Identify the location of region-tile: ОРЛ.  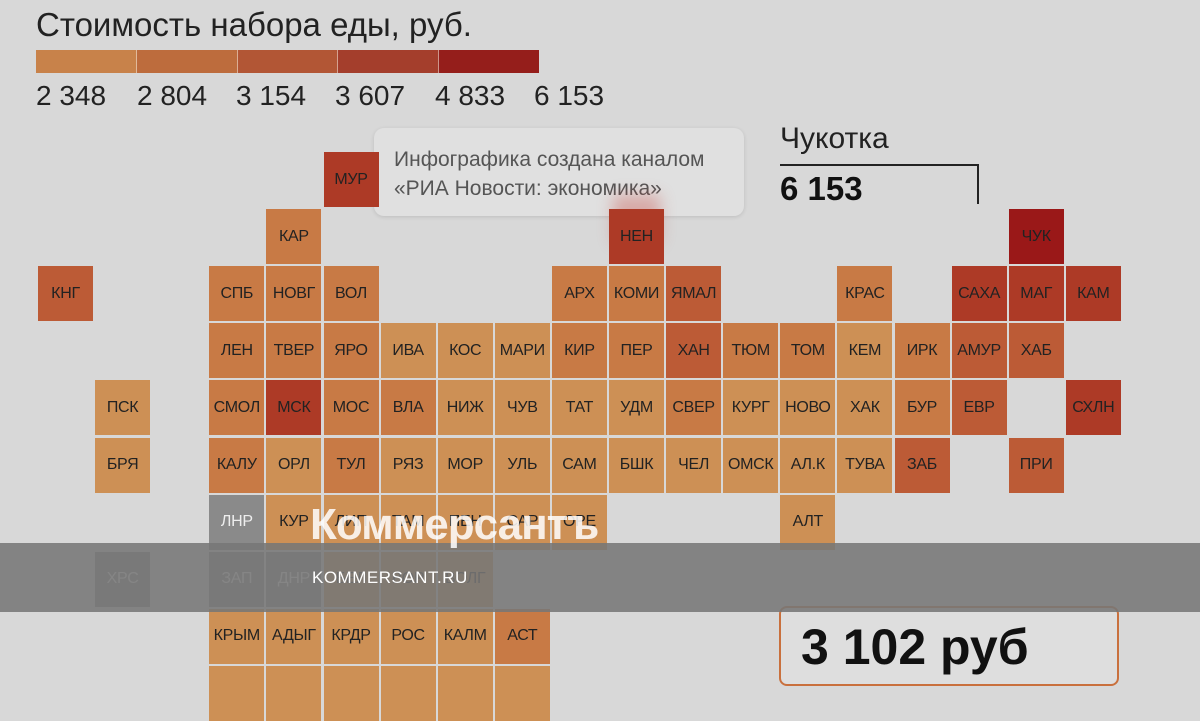
(294, 465).